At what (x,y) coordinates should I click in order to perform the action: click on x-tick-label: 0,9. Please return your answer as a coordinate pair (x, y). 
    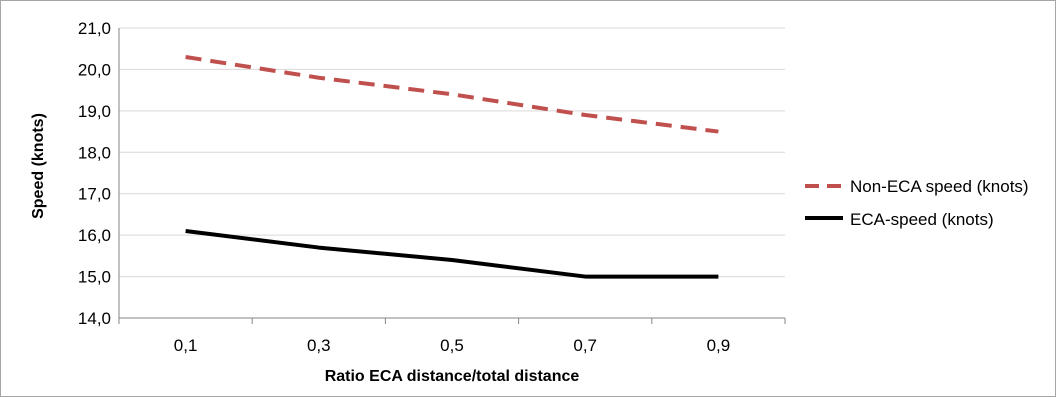
    Looking at the image, I should click on (719, 345).